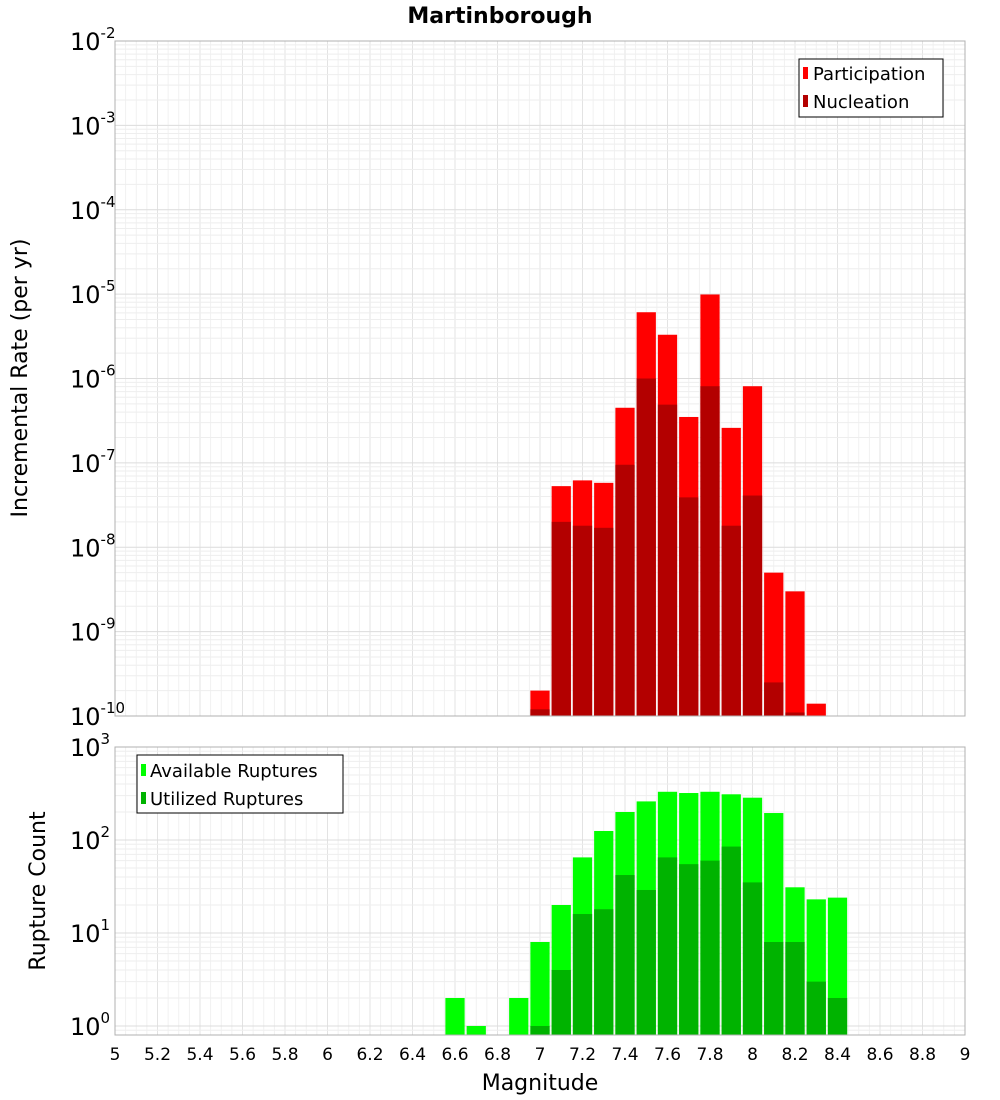 The width and height of the screenshot is (1000, 1100). Describe the element at coordinates (869, 74) in the screenshot. I see `legend-label-participation: Participation` at that location.